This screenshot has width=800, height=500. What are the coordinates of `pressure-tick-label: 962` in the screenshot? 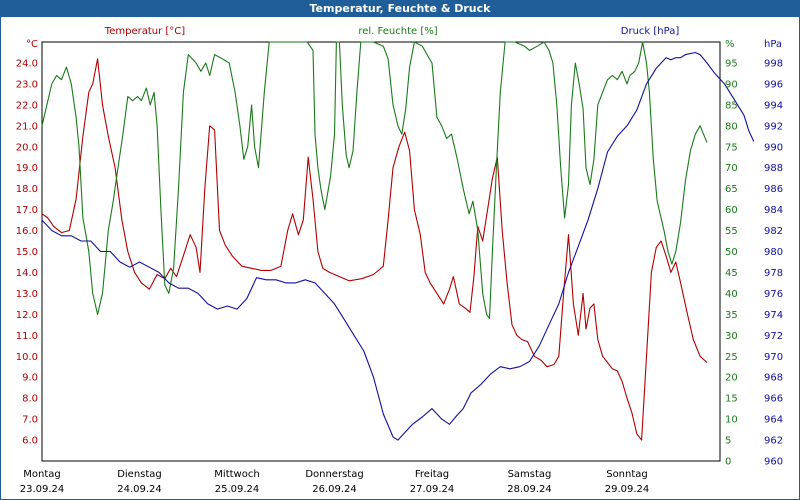 It's located at (773, 441).